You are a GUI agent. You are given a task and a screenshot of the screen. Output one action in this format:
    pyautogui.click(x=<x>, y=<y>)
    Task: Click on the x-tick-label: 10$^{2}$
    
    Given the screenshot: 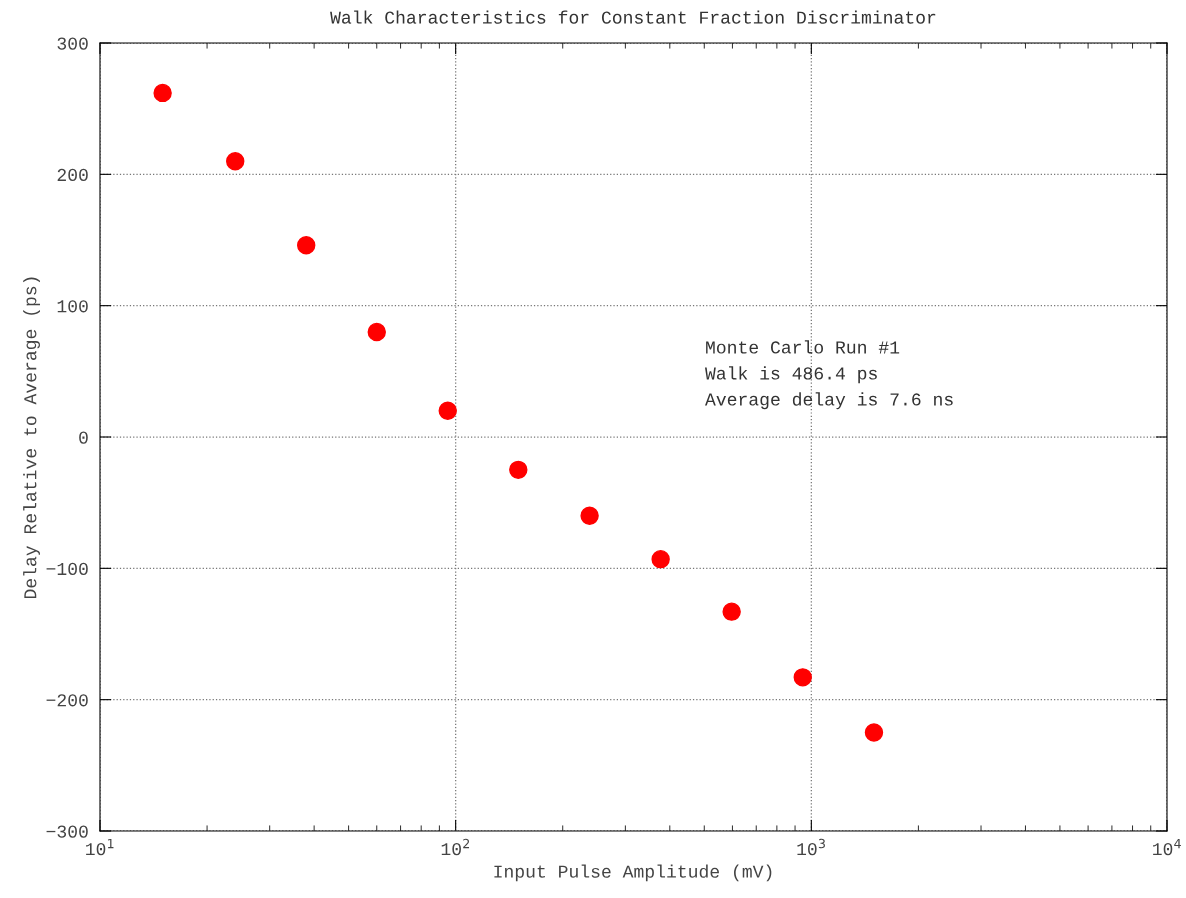 What is the action you would take?
    pyautogui.click(x=455, y=847)
    